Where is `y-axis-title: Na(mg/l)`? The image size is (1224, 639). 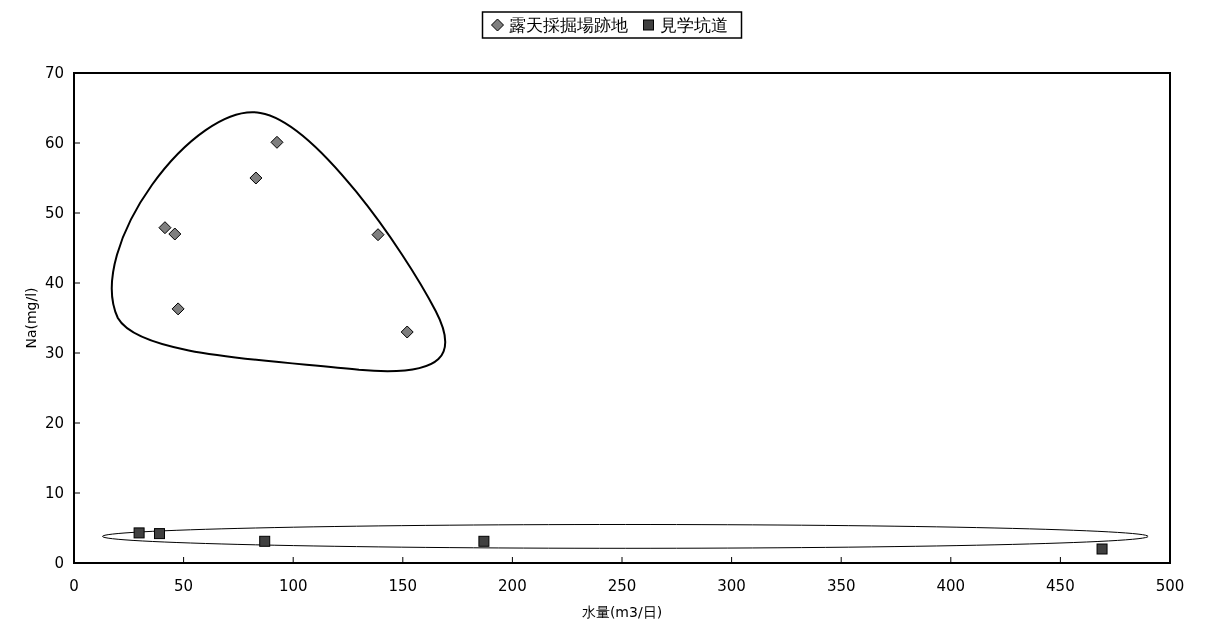
y-axis-title: Na(mg/l) is located at coordinates (31, 318).